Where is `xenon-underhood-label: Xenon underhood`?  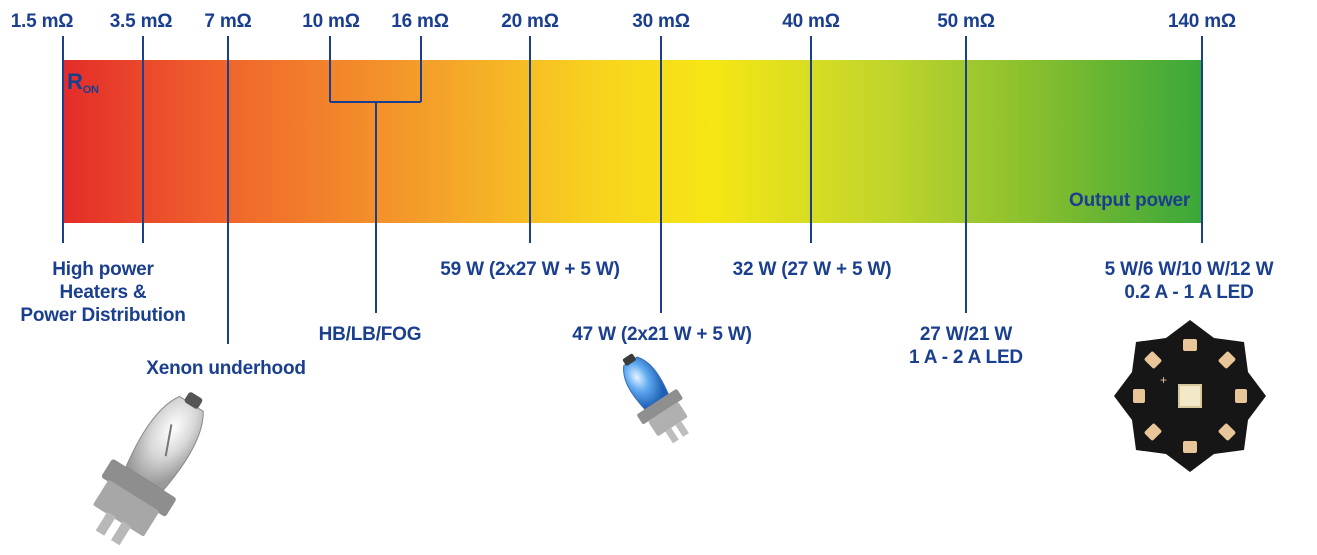 xenon-underhood-label: Xenon underhood is located at coordinates (226, 368).